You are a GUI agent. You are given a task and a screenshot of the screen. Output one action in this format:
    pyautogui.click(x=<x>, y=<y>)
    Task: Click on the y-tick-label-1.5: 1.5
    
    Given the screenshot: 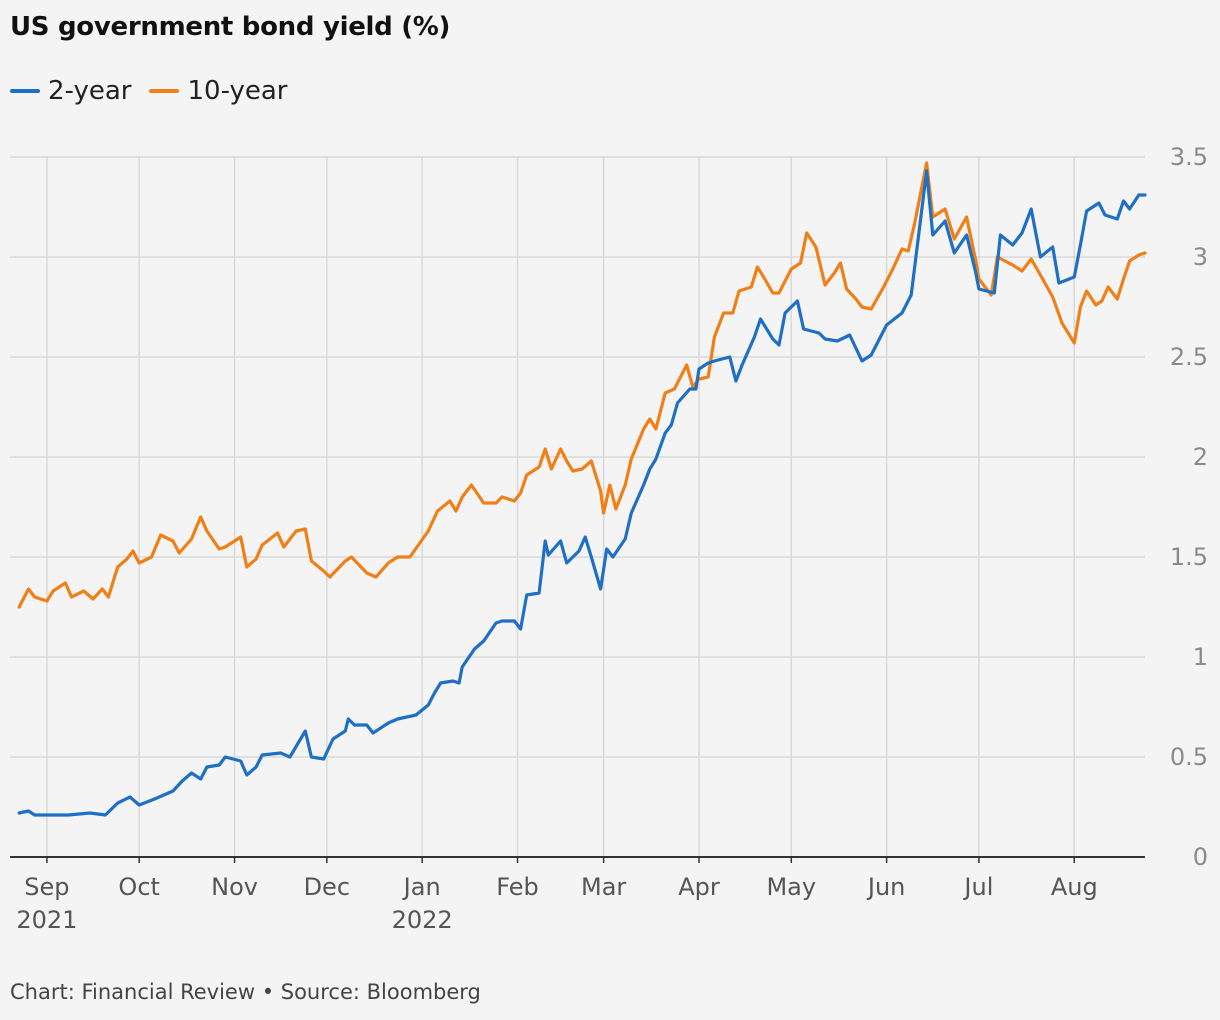 What is the action you would take?
    pyautogui.click(x=1189, y=557)
    